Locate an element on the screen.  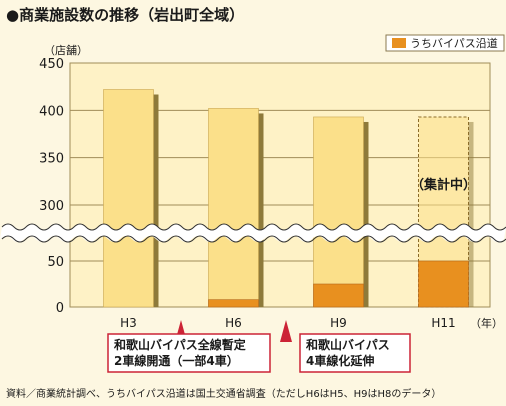
y-tick-label: 300 is located at coordinates (51, 206).